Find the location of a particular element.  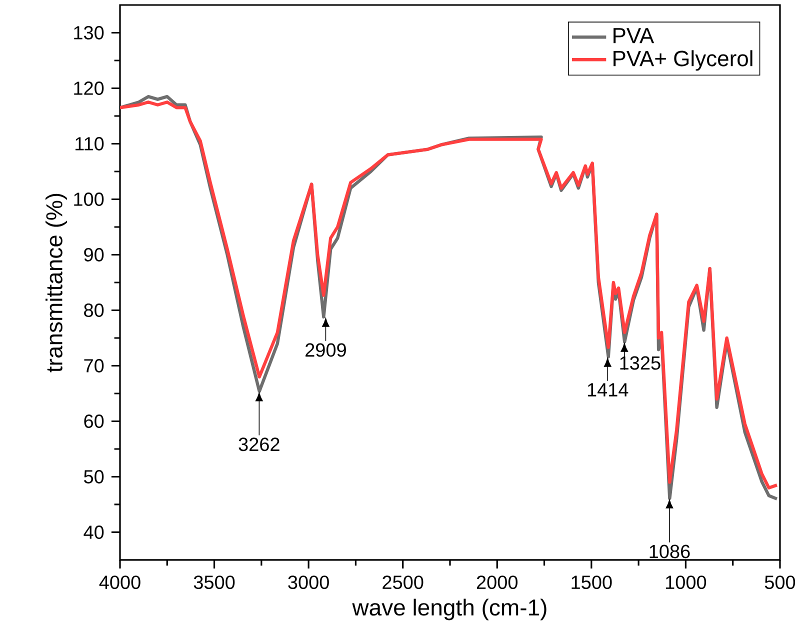

x-tick-label: 3000 is located at coordinates (308, 583).